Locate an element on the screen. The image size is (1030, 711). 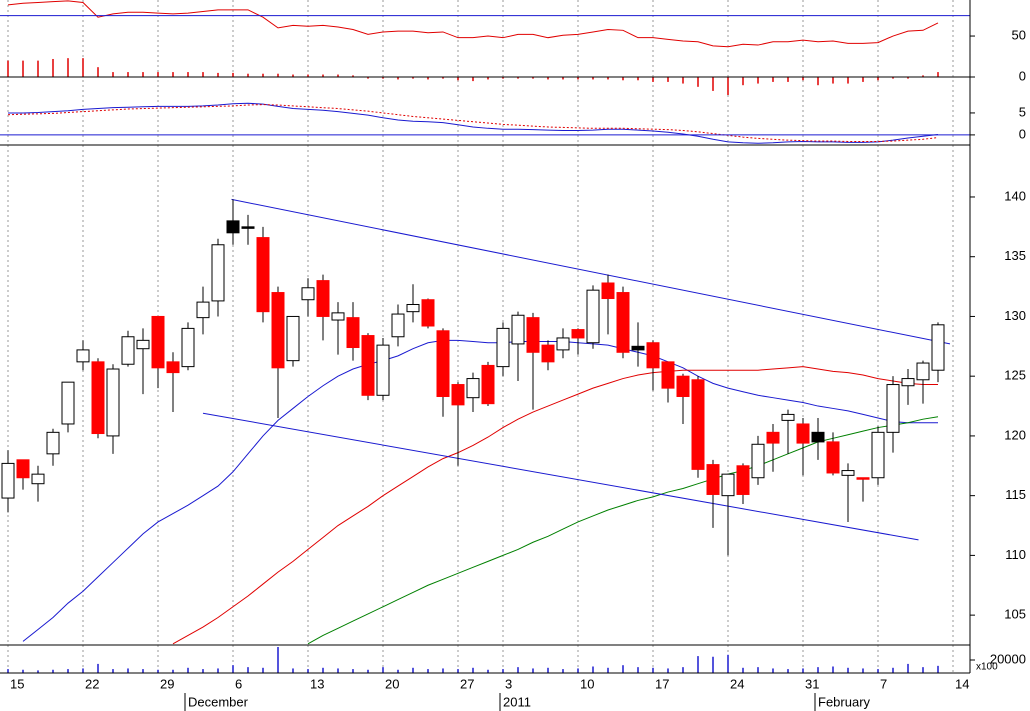
x-tick-label: 13 is located at coordinates (317, 683).